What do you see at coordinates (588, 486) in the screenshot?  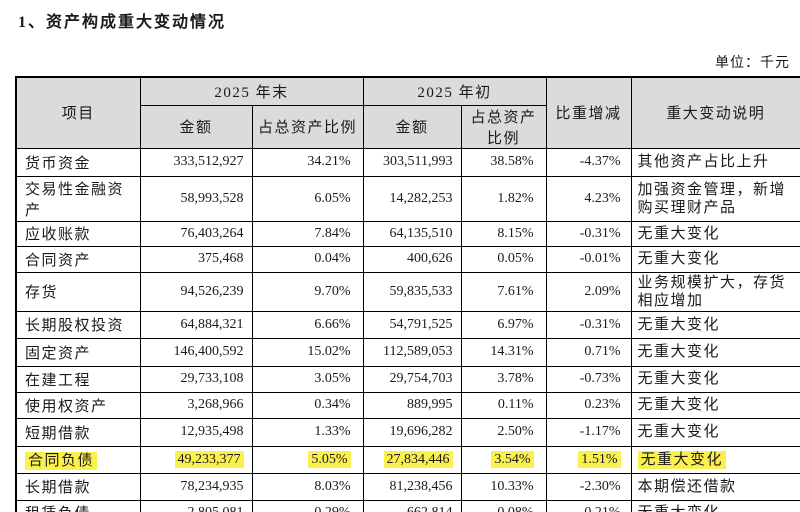 I see `cell-change: -2.30%` at bounding box center [588, 486].